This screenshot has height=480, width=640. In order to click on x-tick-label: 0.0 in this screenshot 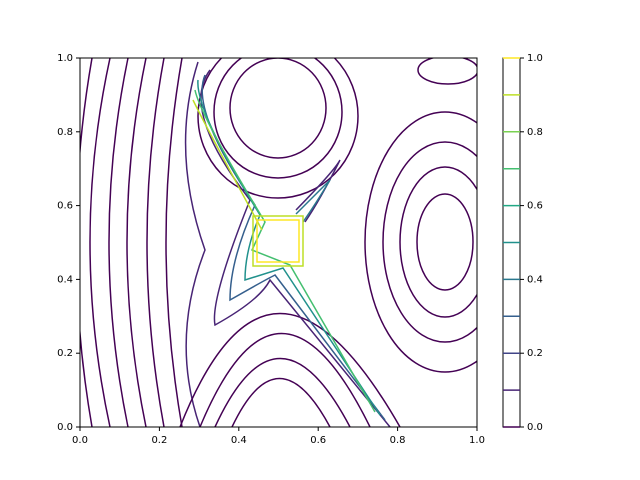, I will do `click(80, 440)`.